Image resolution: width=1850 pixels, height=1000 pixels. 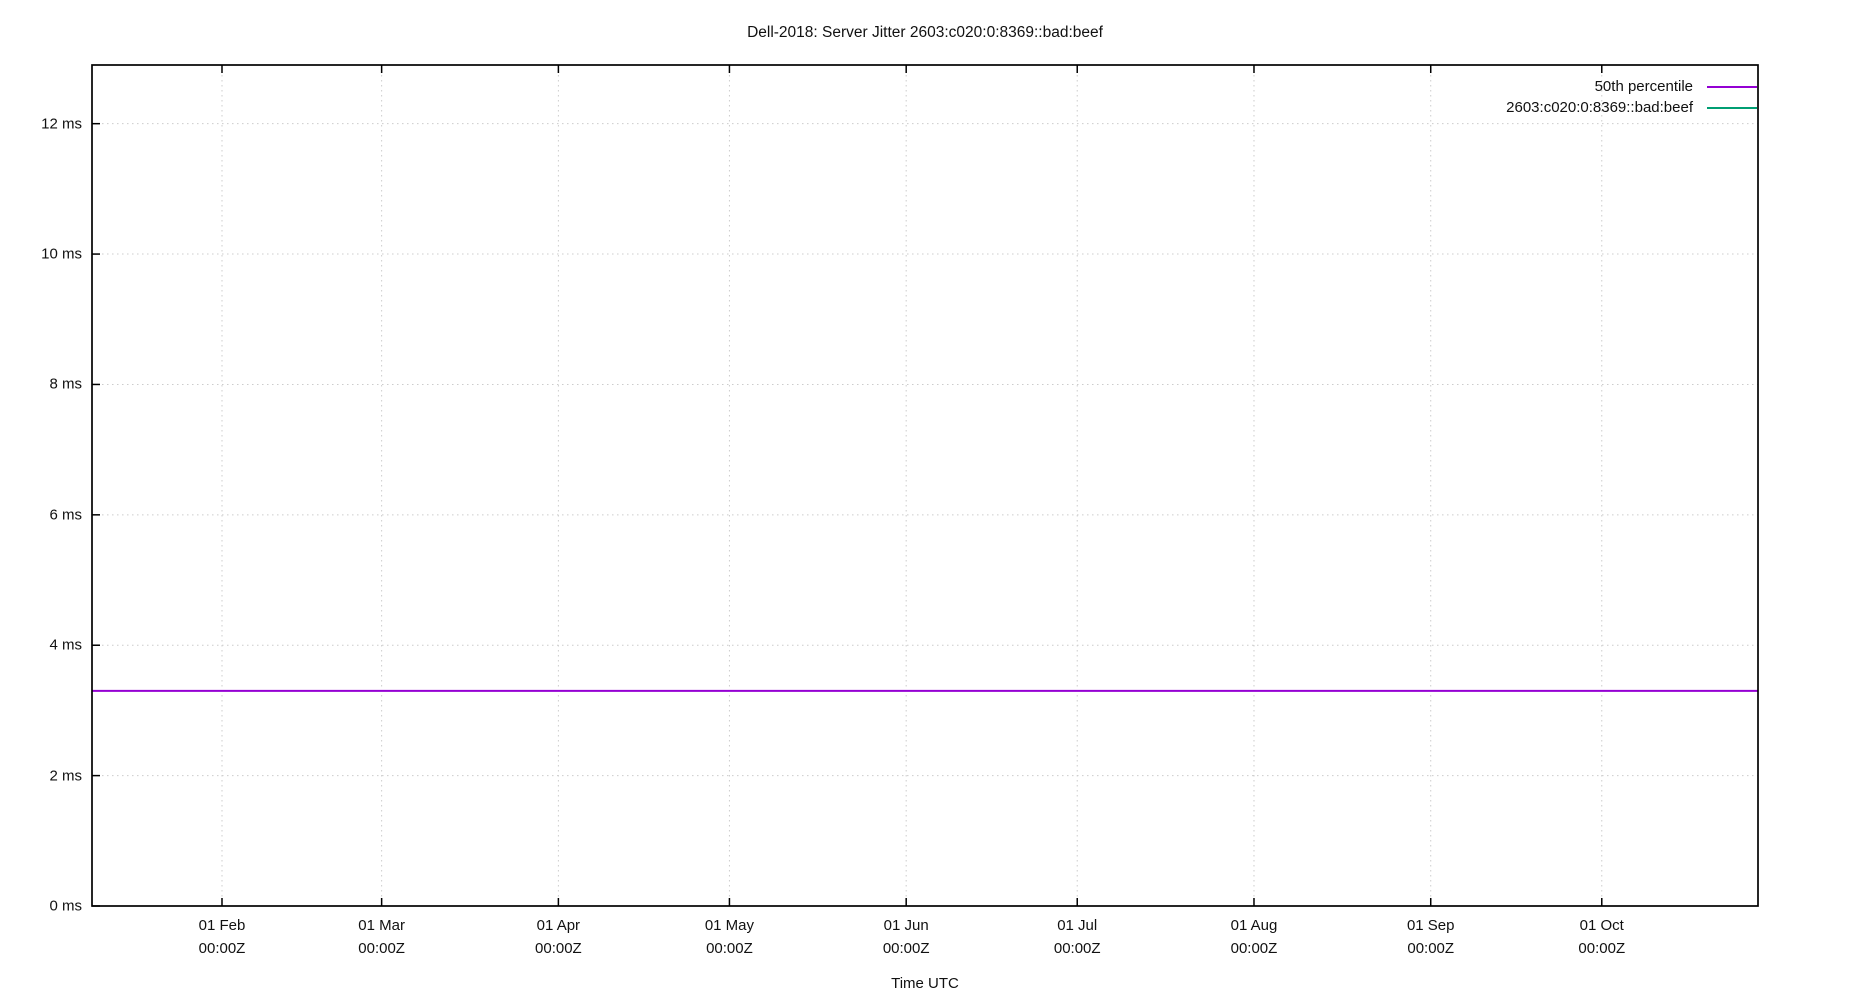 I want to click on x-tick-label-date: 01 Jul, so click(x=1077, y=925).